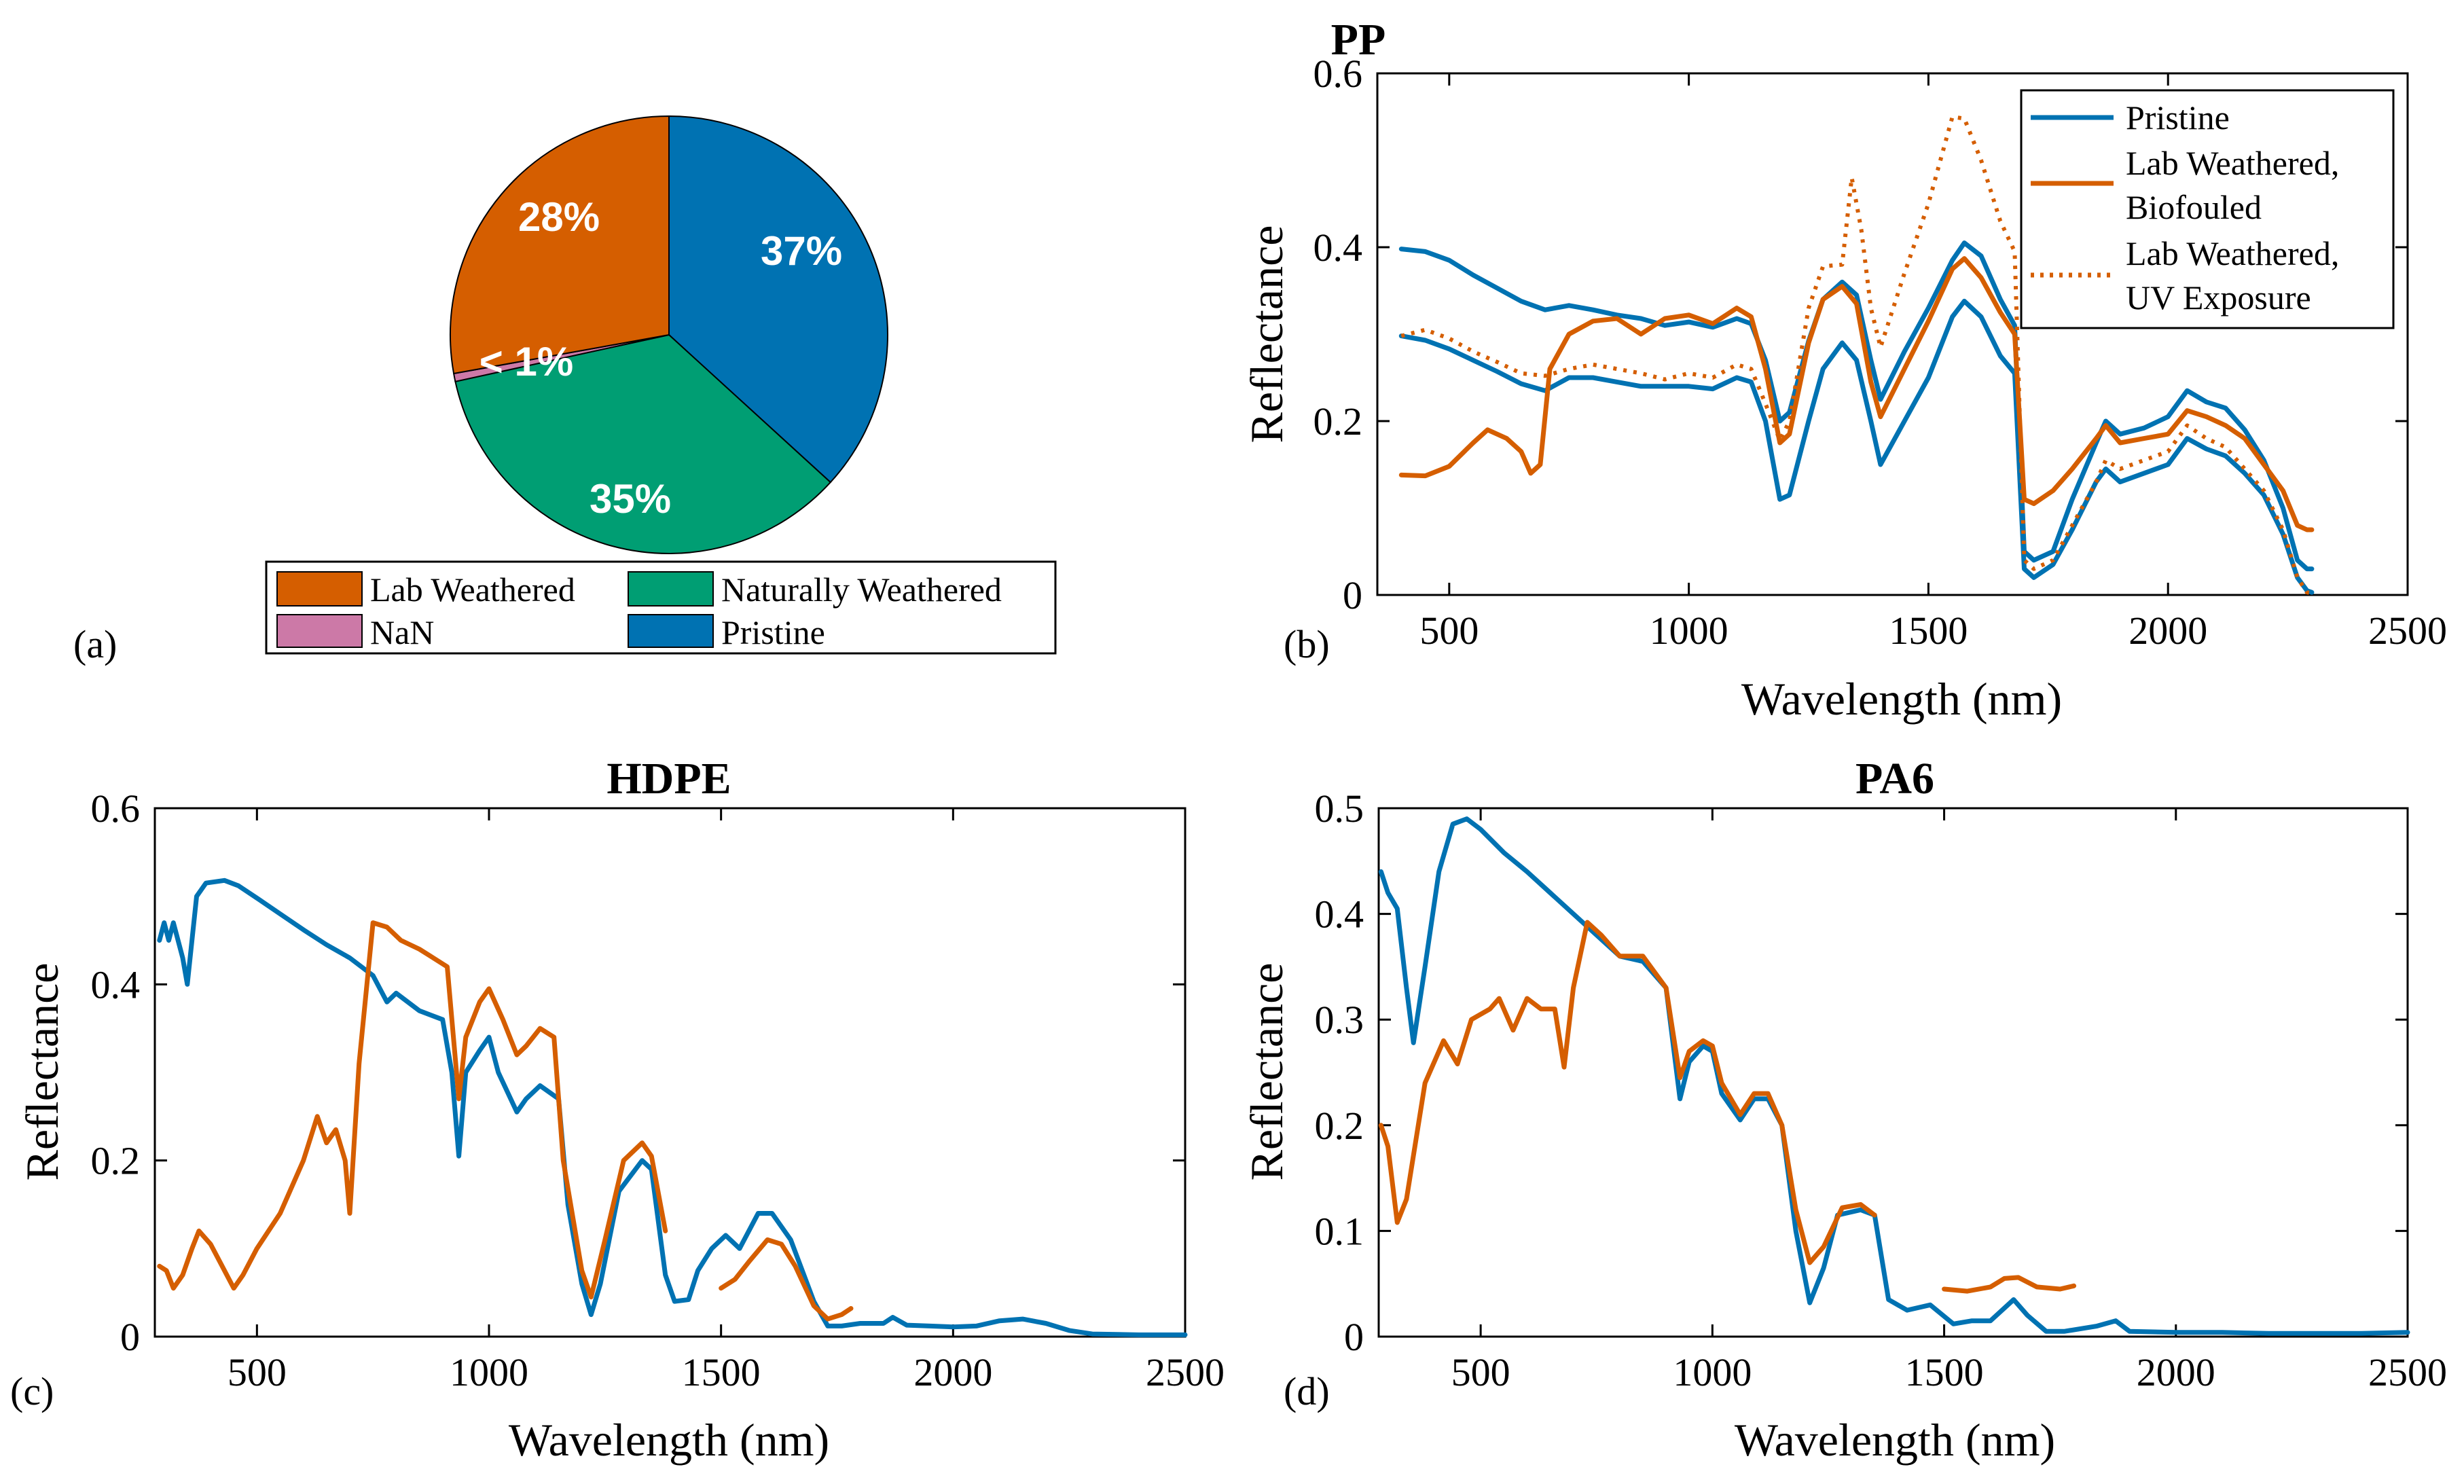 This screenshot has width=2464, height=1484. I want to click on panel-label-b: (b), so click(1307, 644).